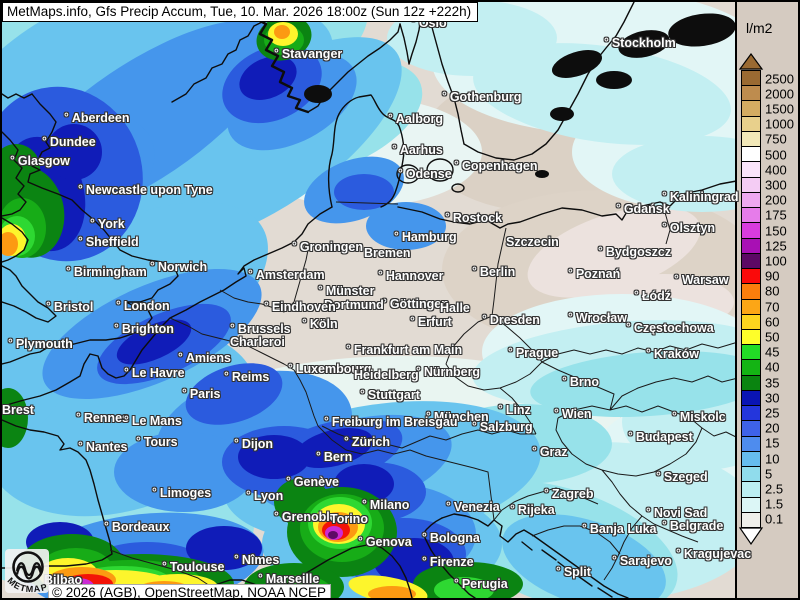  I want to click on legend-value-label: 15, so click(772, 443).